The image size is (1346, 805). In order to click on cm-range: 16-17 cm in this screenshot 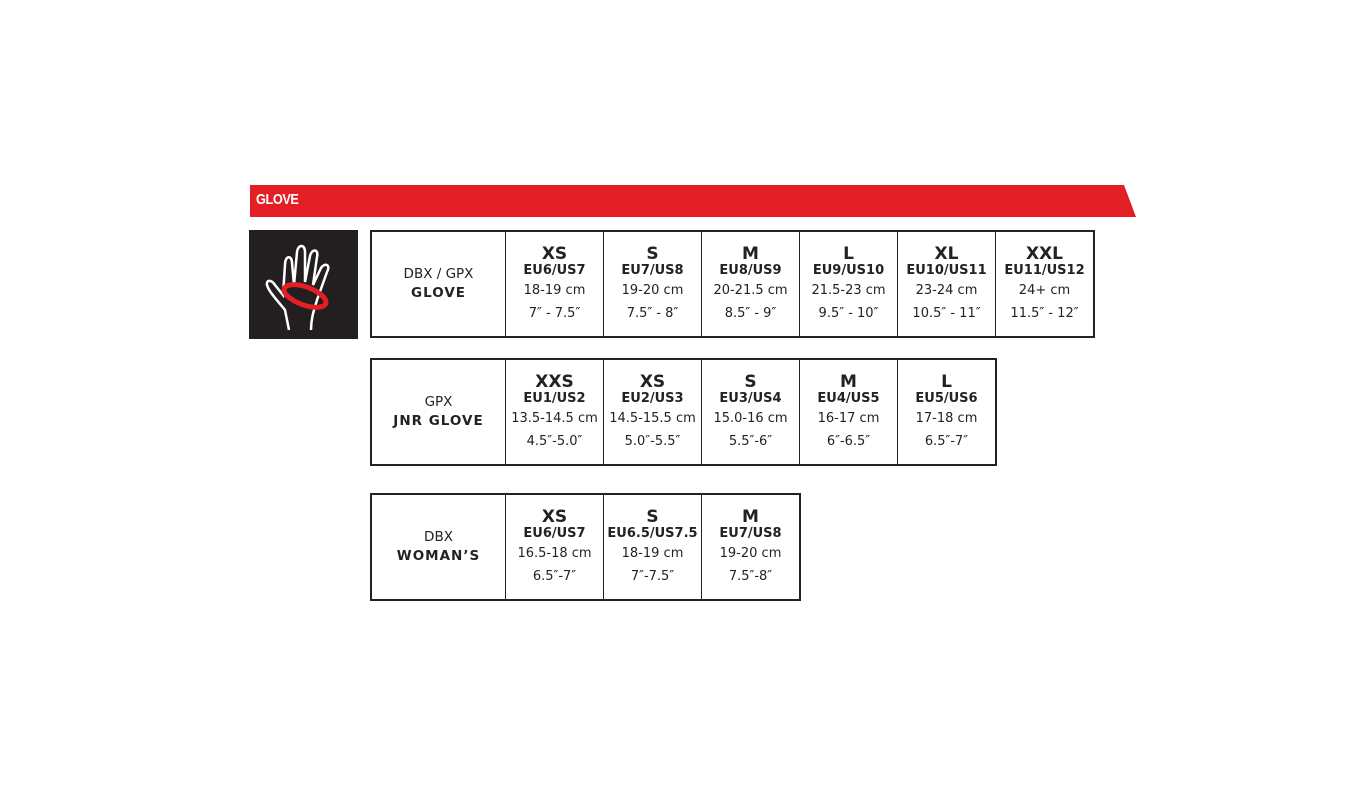, I will do `click(848, 418)`.